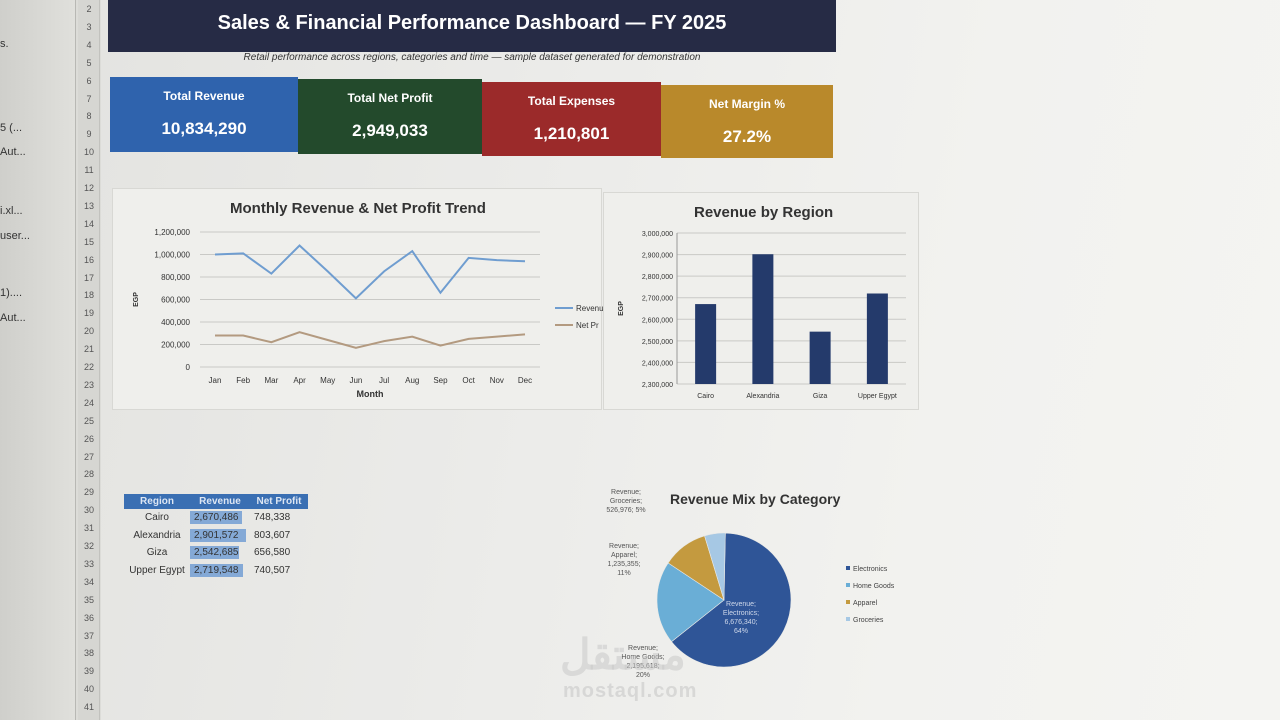  Describe the element at coordinates (630, 691) in the screenshot. I see `watermark-latin: mostaql.com` at that location.